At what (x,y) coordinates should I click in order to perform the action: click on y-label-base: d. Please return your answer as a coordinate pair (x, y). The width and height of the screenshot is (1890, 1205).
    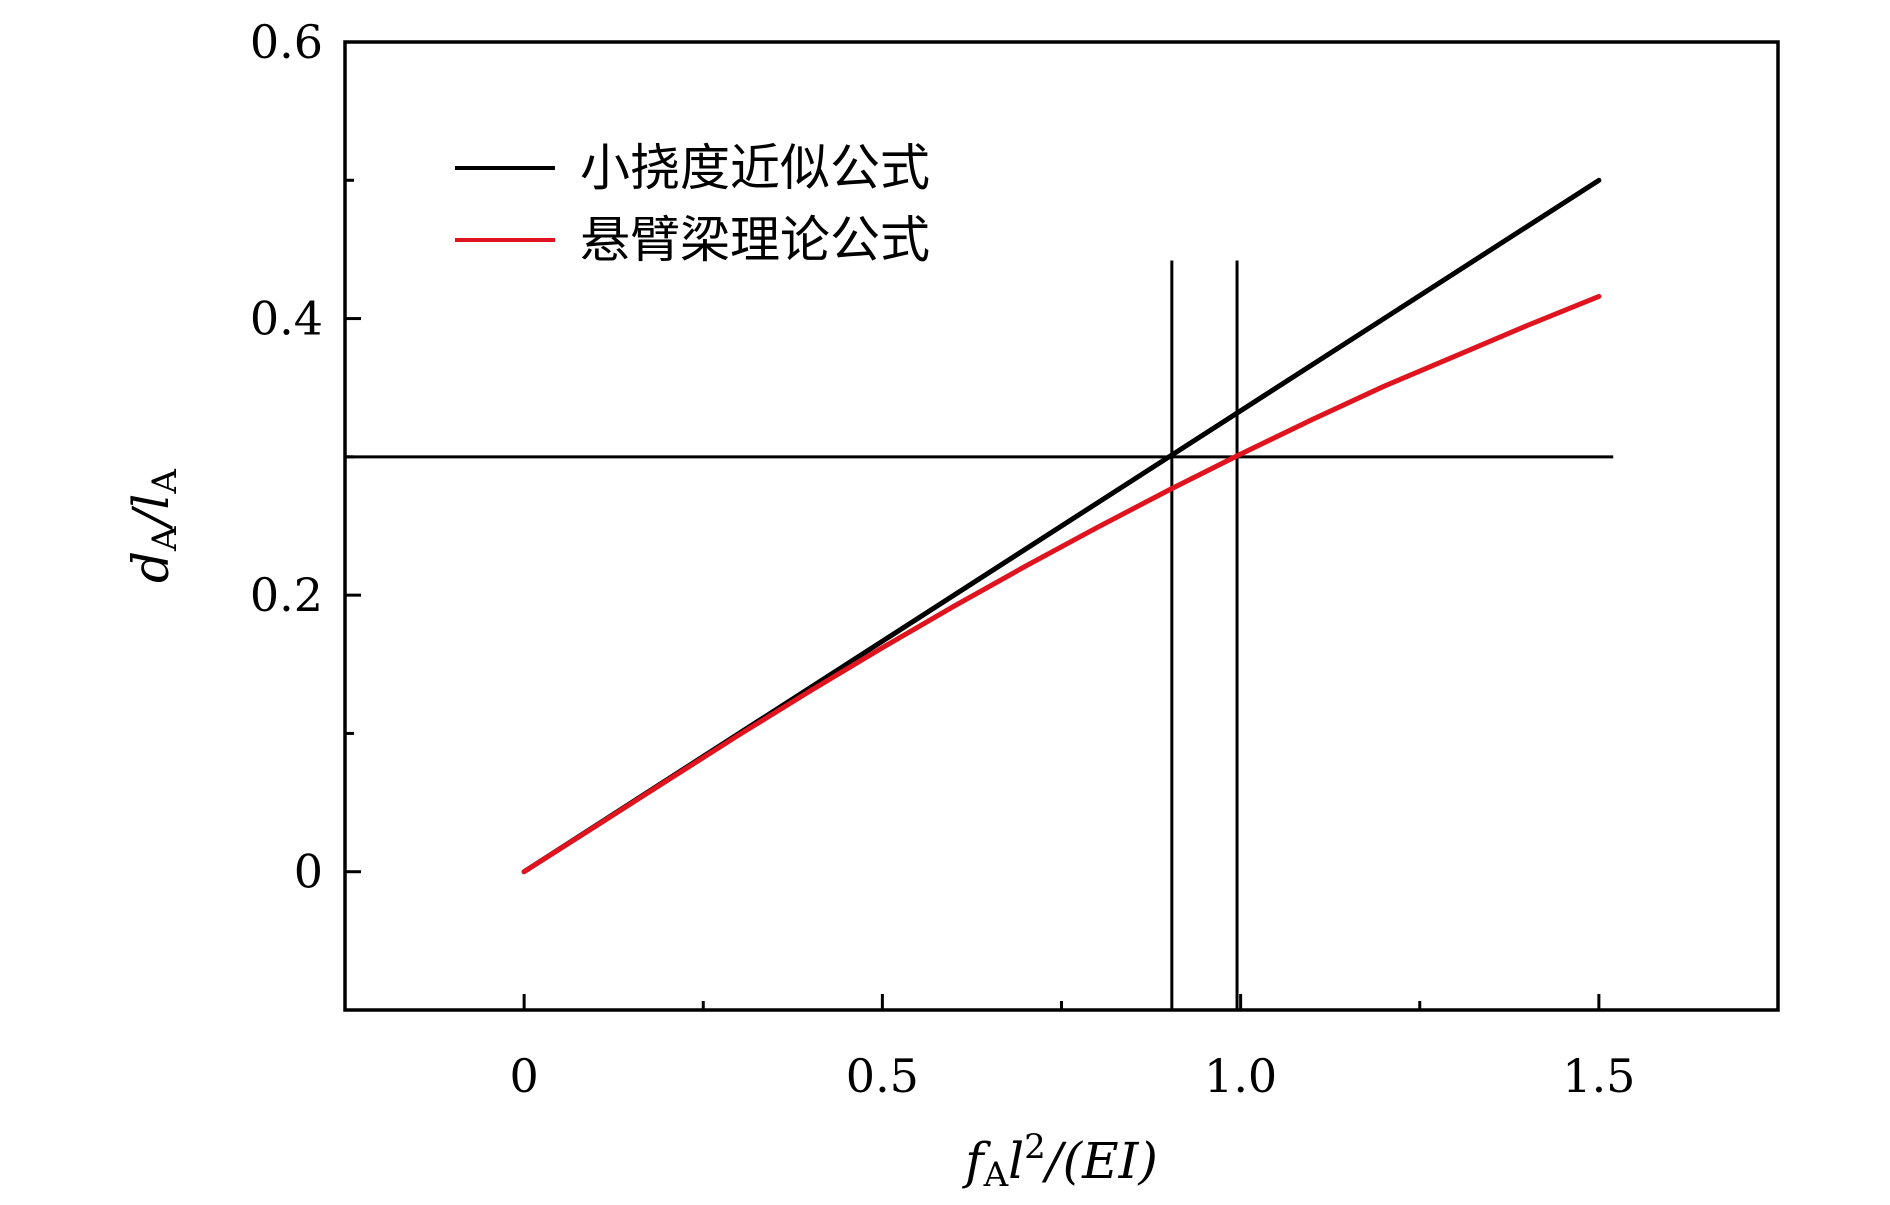
    Looking at the image, I should click on (151, 567).